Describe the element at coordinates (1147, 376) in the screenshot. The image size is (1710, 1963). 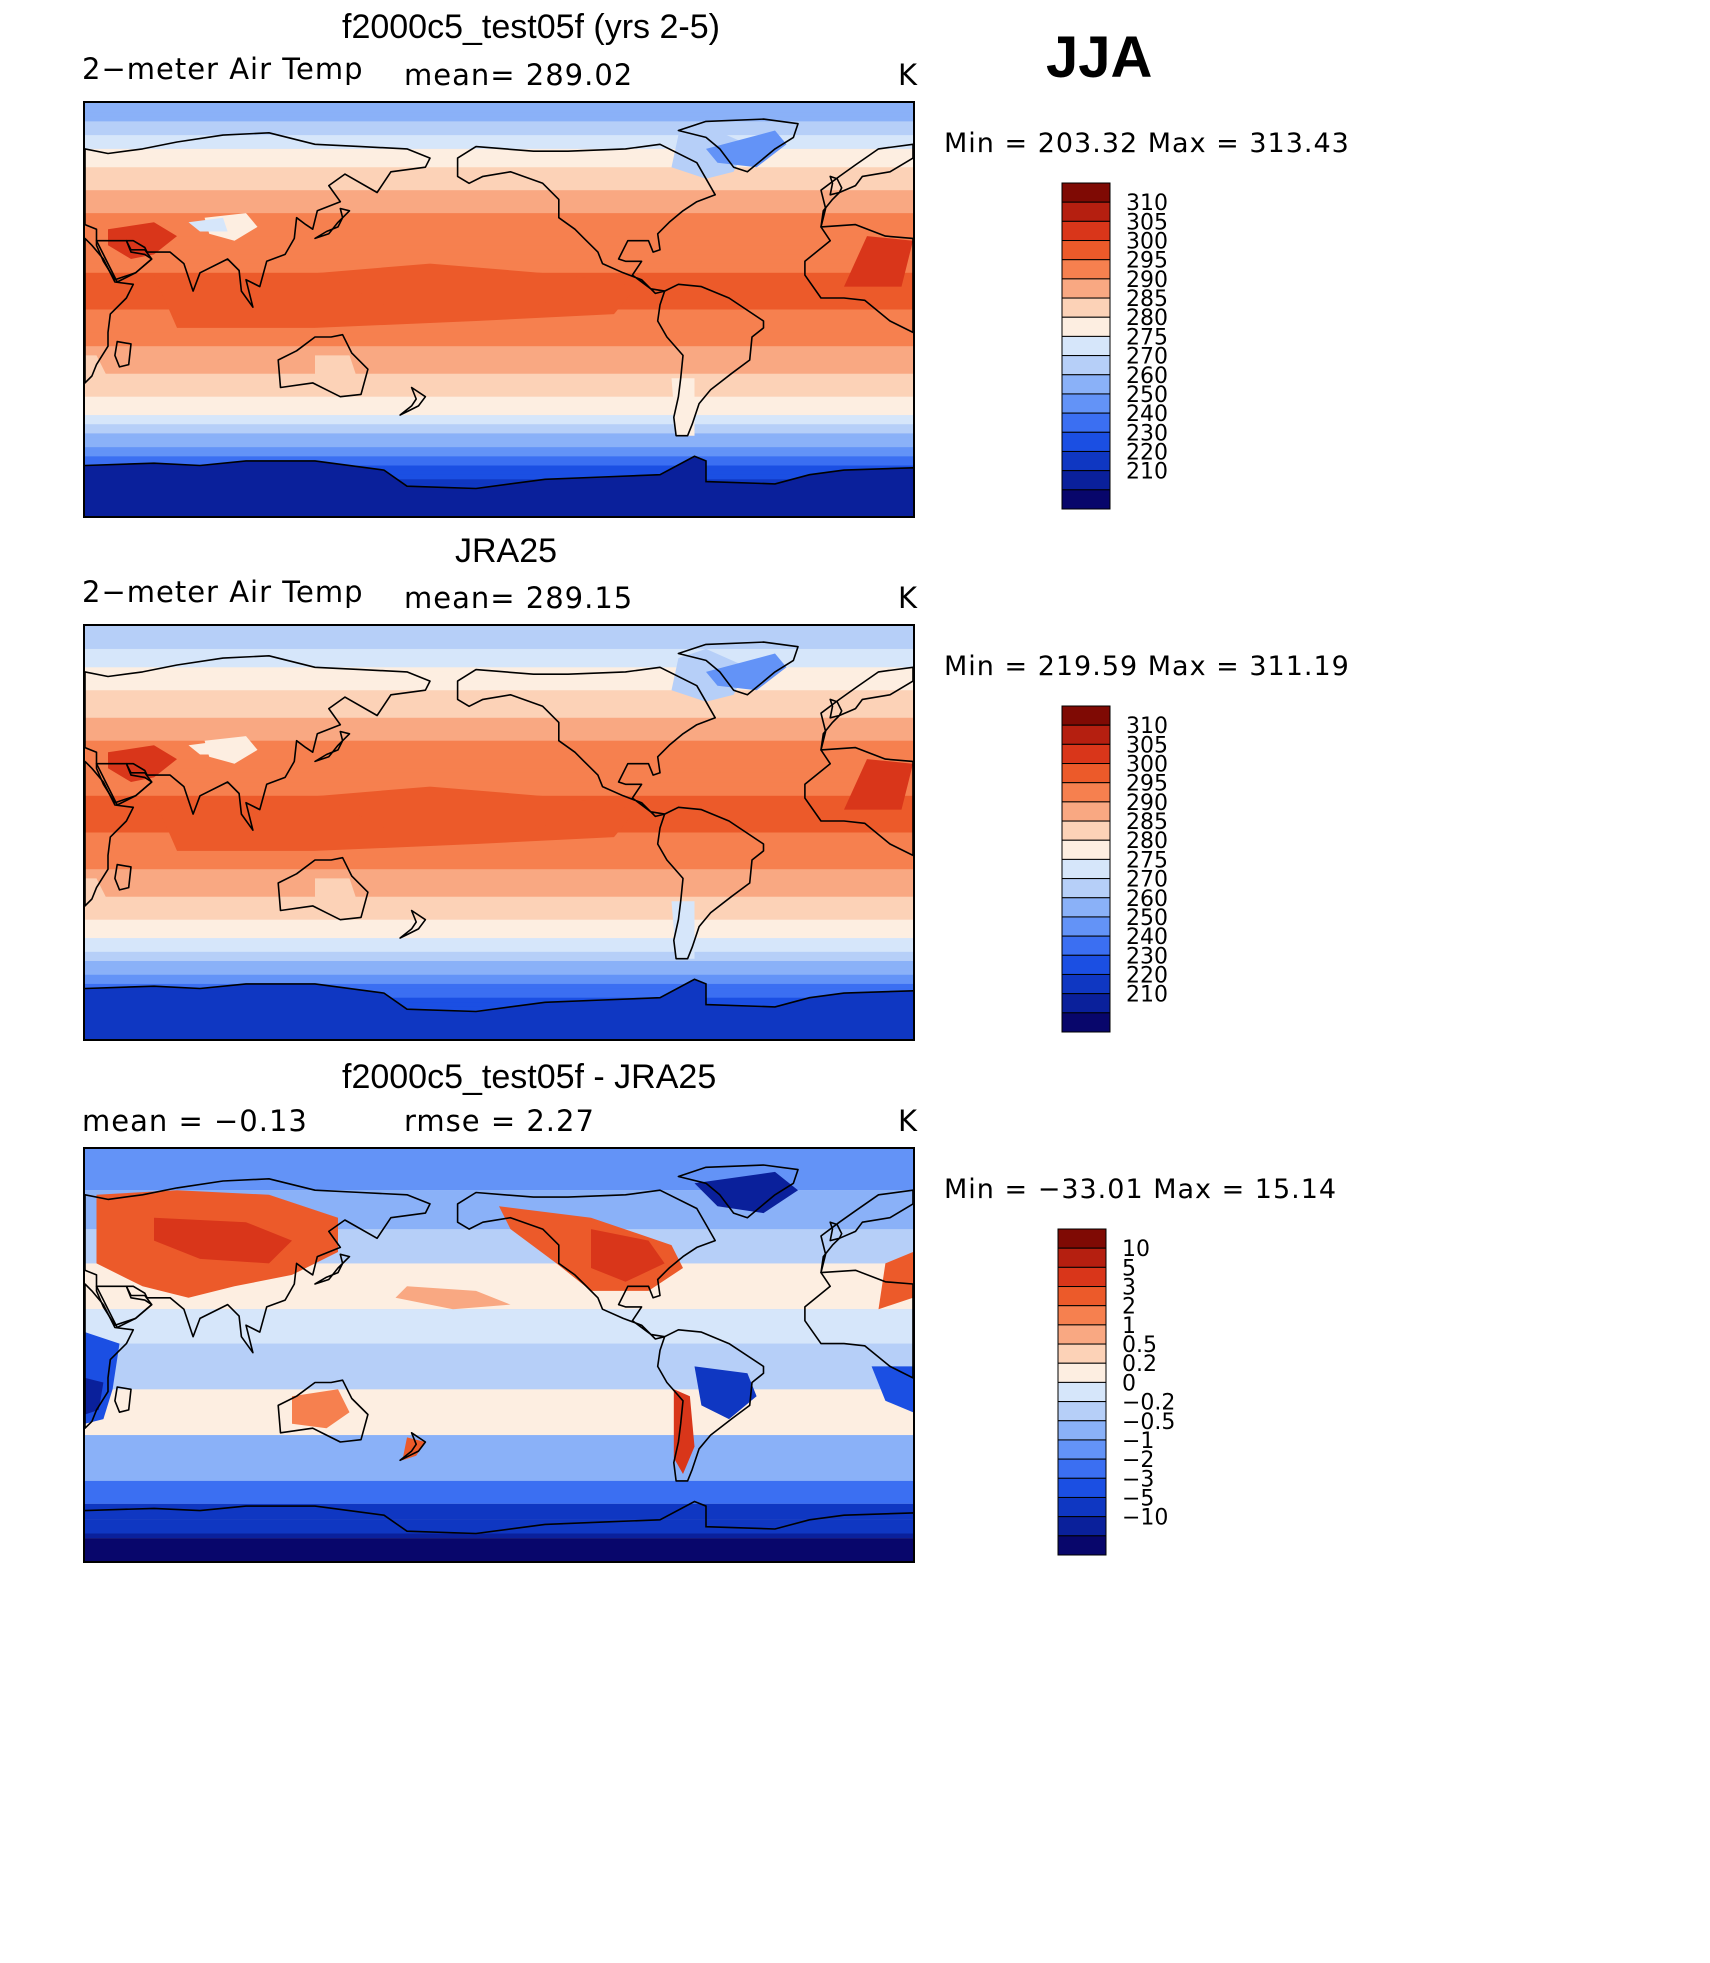
I see `panel-1-colorbar-label: 260` at that location.